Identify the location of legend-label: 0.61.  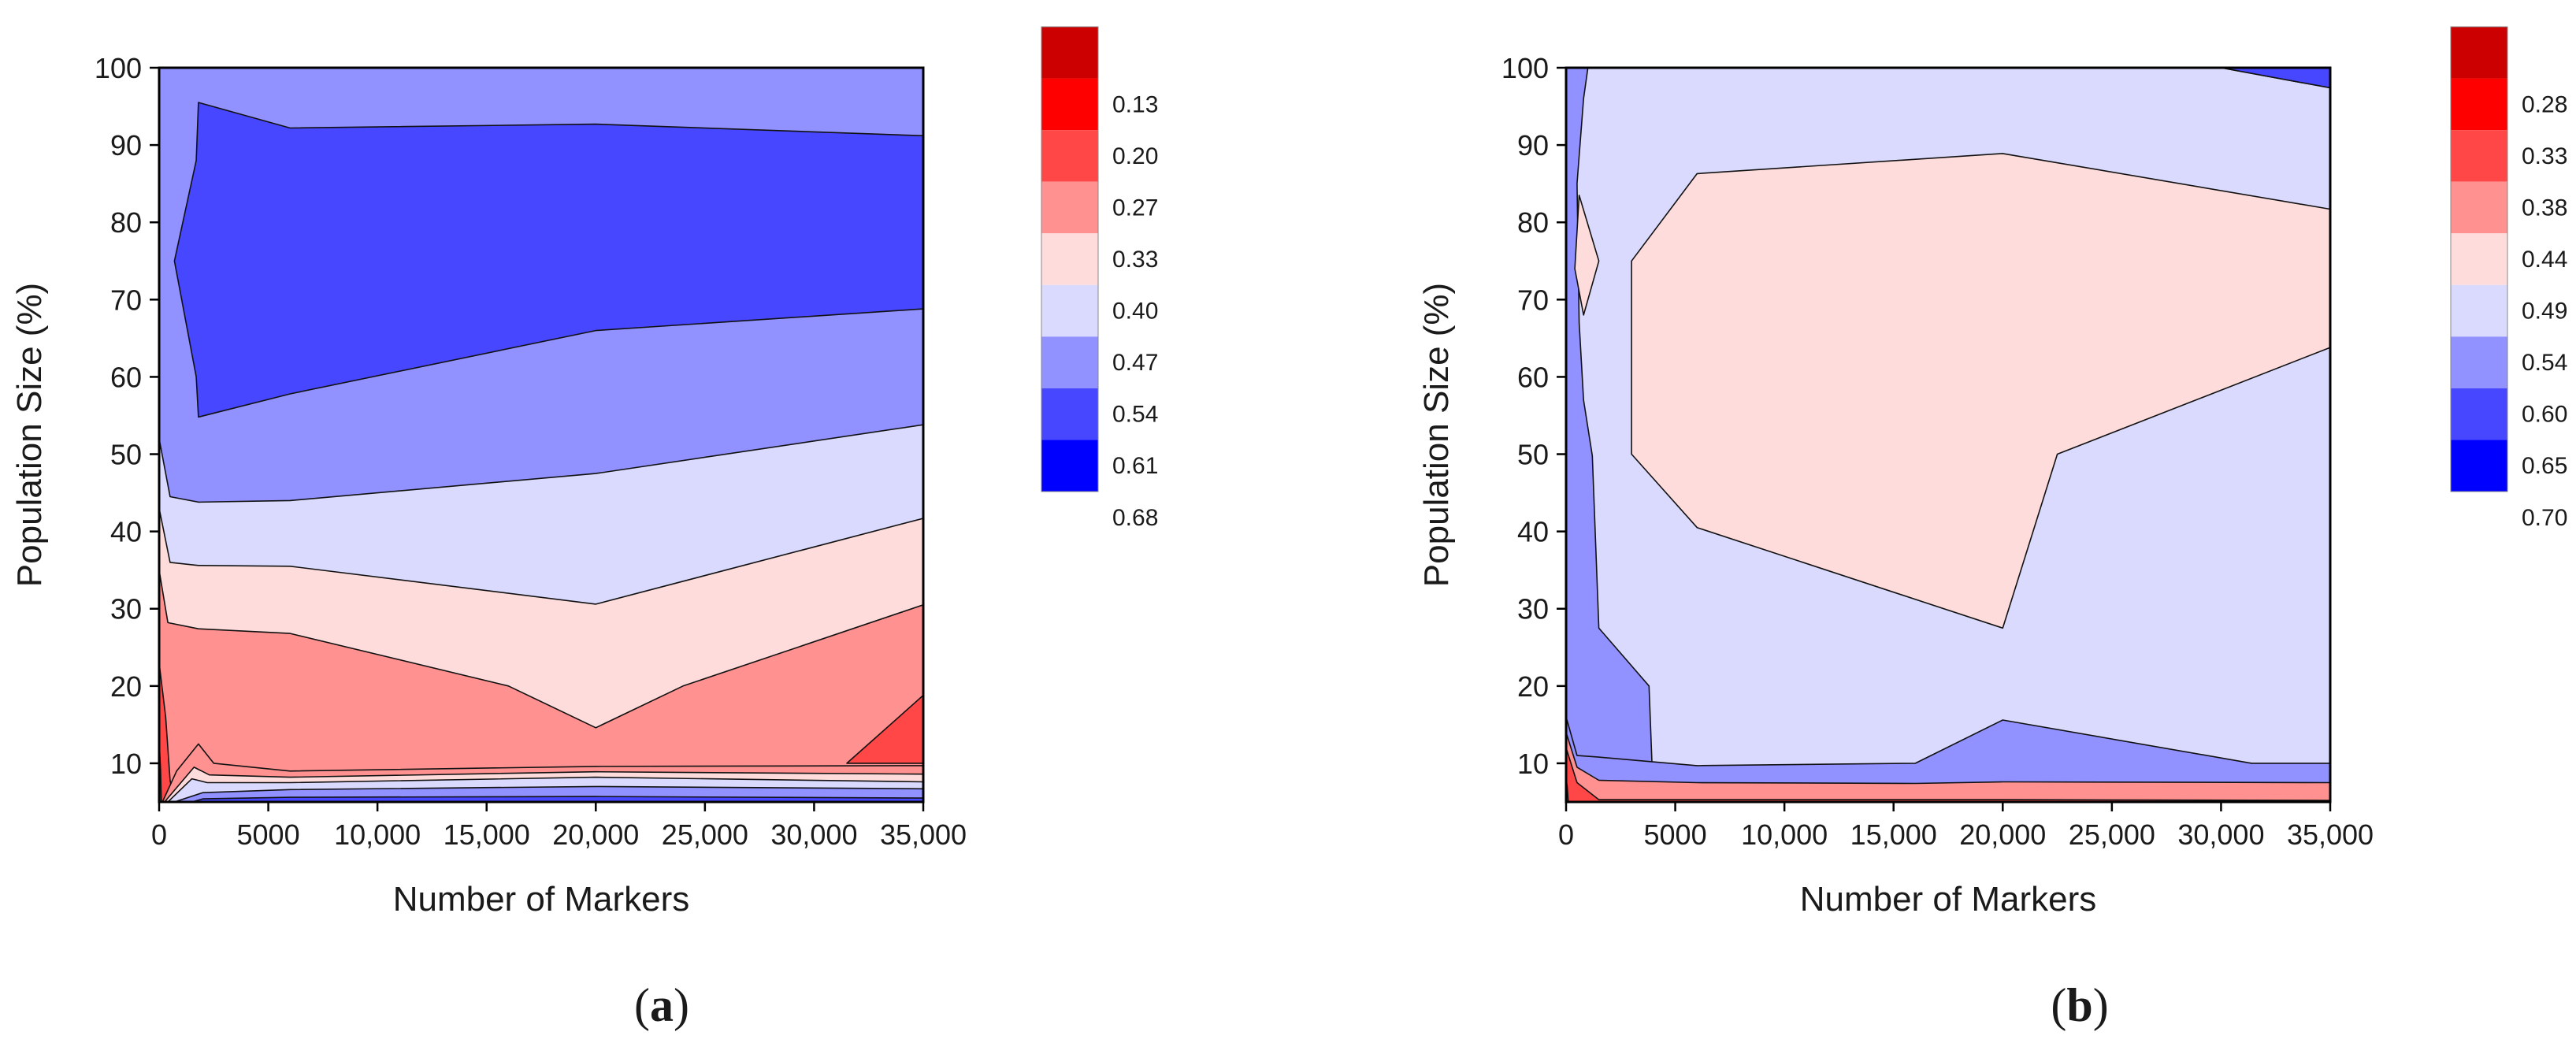
(1135, 466).